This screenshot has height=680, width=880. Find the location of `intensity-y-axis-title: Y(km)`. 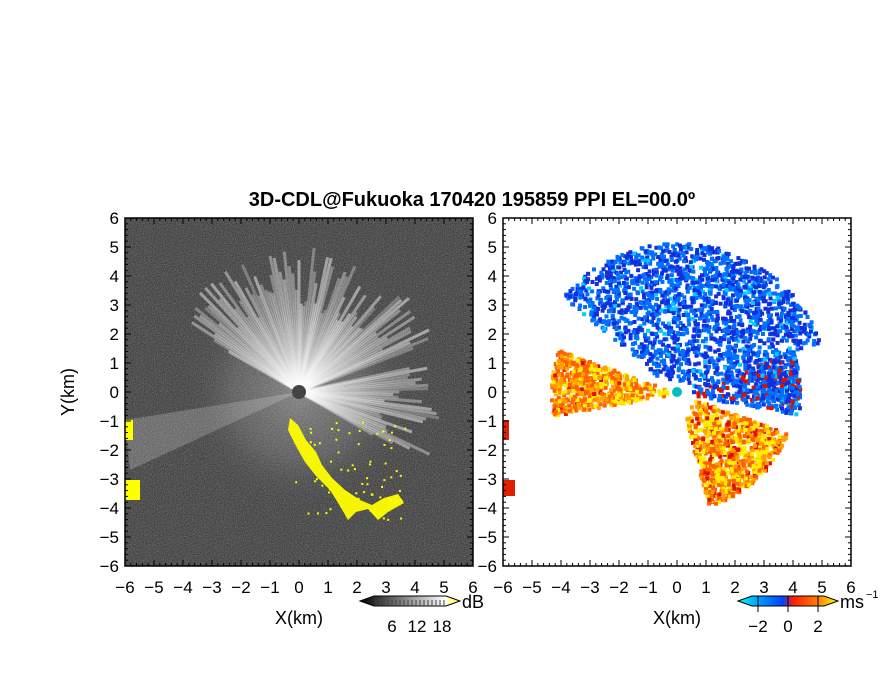

intensity-y-axis-title: Y(km) is located at coordinates (68, 392).